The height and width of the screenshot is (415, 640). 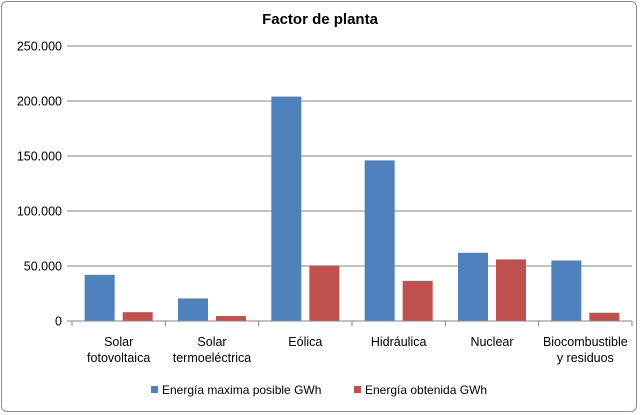 I want to click on category-label: Biocombustible, so click(x=585, y=342).